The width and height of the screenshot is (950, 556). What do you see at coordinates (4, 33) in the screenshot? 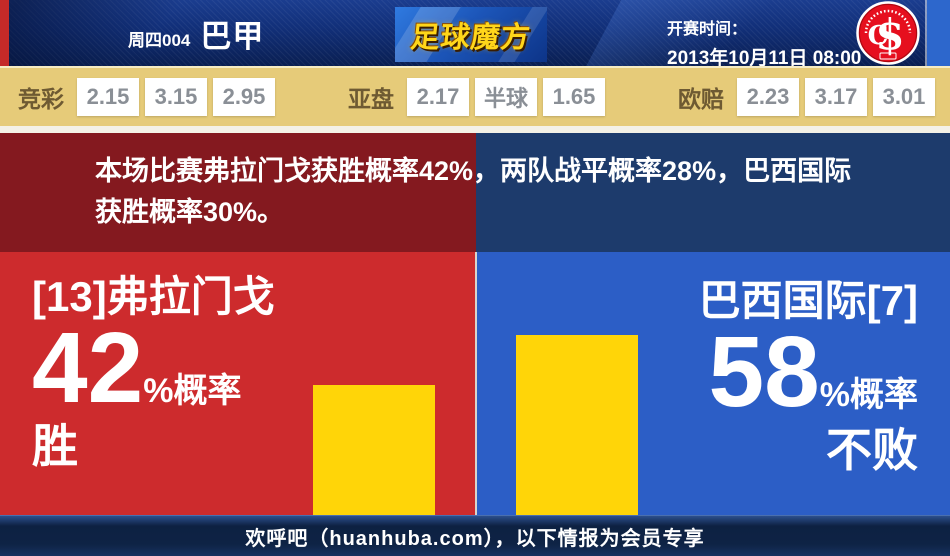
I see `left-accent-strip` at bounding box center [4, 33].